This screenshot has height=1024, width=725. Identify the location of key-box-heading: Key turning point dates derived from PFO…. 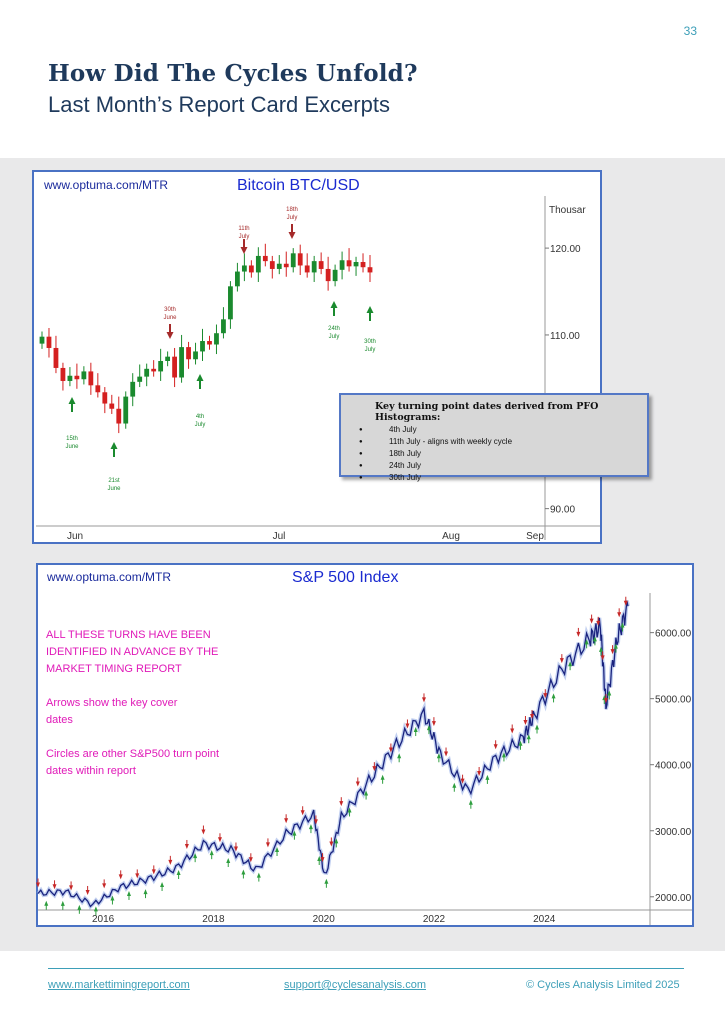
(487, 412).